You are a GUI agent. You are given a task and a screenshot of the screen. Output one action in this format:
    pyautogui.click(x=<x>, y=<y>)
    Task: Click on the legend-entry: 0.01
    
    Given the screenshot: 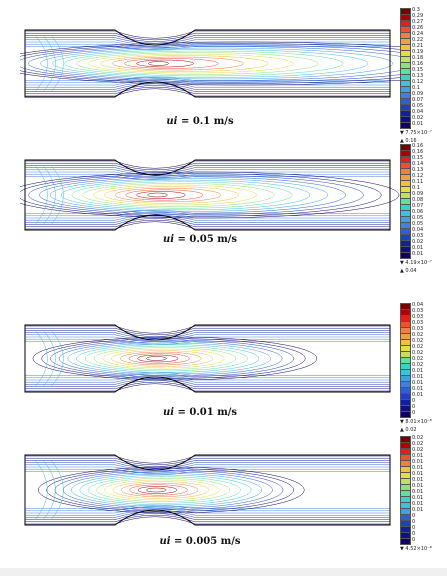 What is the action you would take?
    pyautogui.click(x=423, y=125)
    